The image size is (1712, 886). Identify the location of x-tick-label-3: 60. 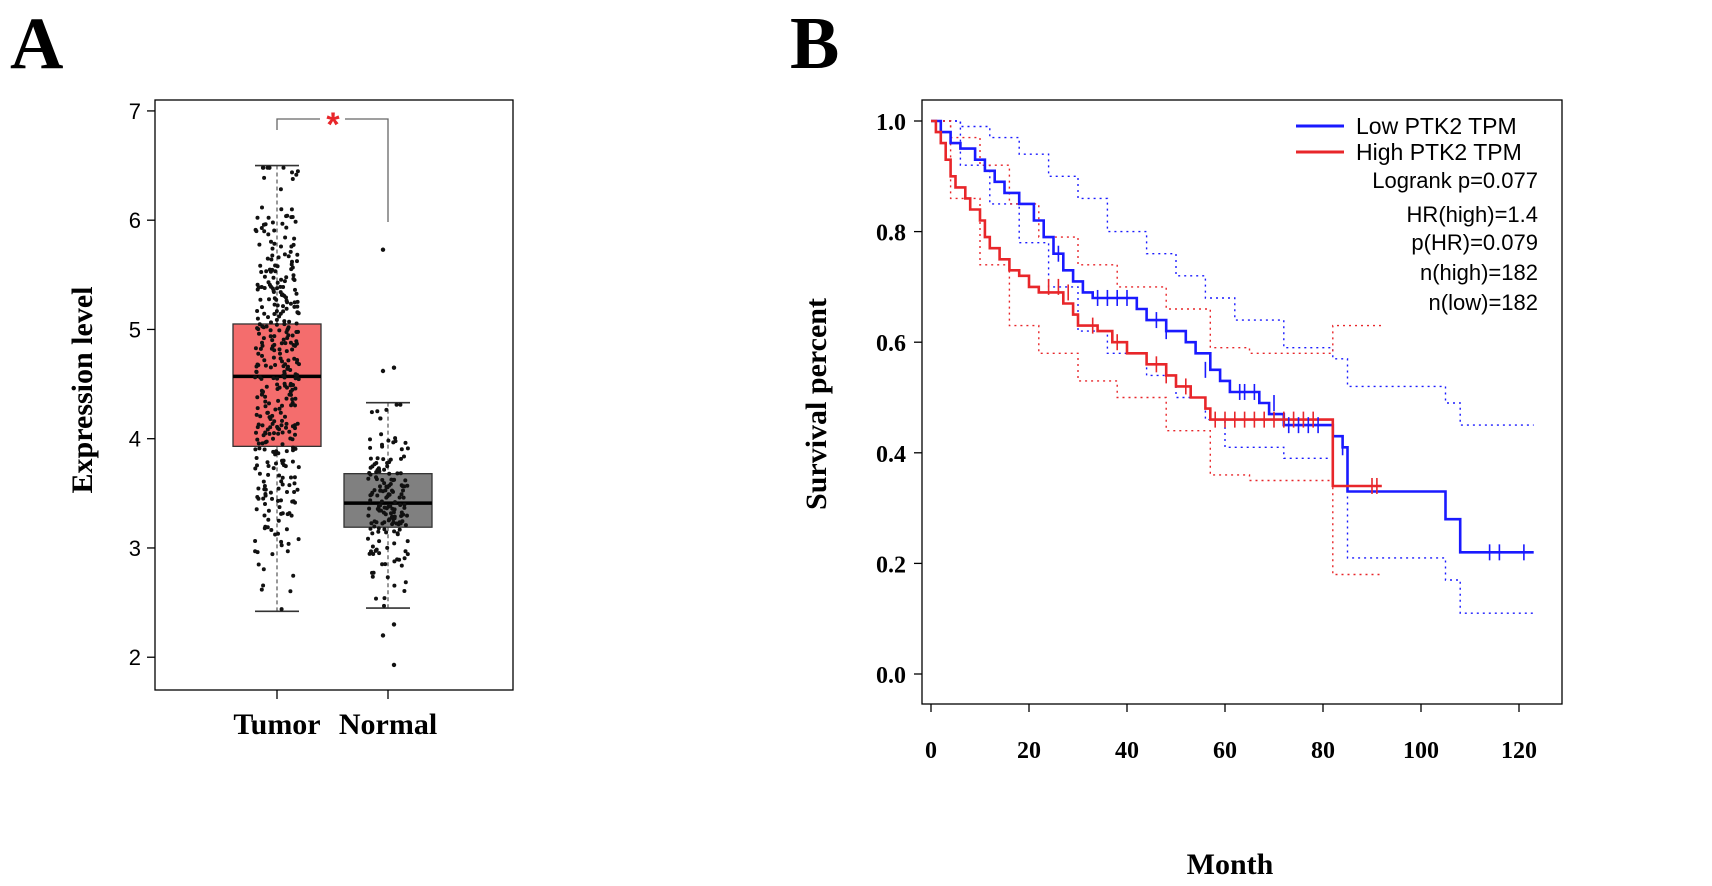
(1225, 751).